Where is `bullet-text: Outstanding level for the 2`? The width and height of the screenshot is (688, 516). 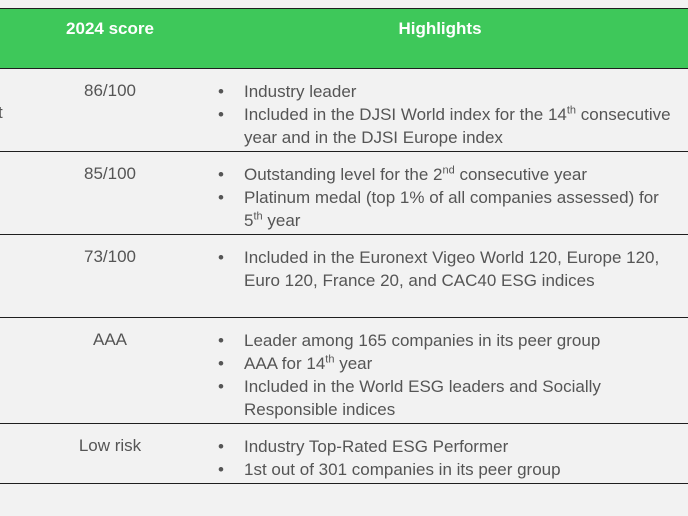
bullet-text: Outstanding level for the 2 is located at coordinates (343, 174).